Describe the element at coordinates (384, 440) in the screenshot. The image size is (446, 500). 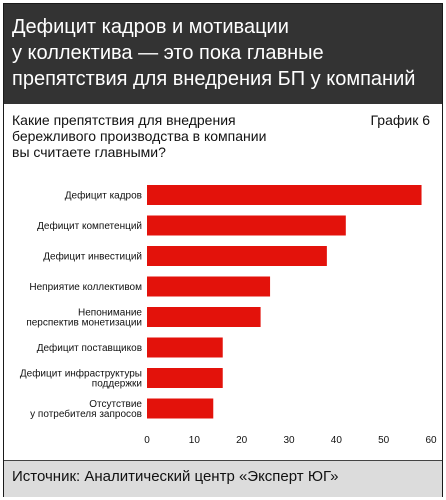
I see `x-tick-50: 50` at that location.